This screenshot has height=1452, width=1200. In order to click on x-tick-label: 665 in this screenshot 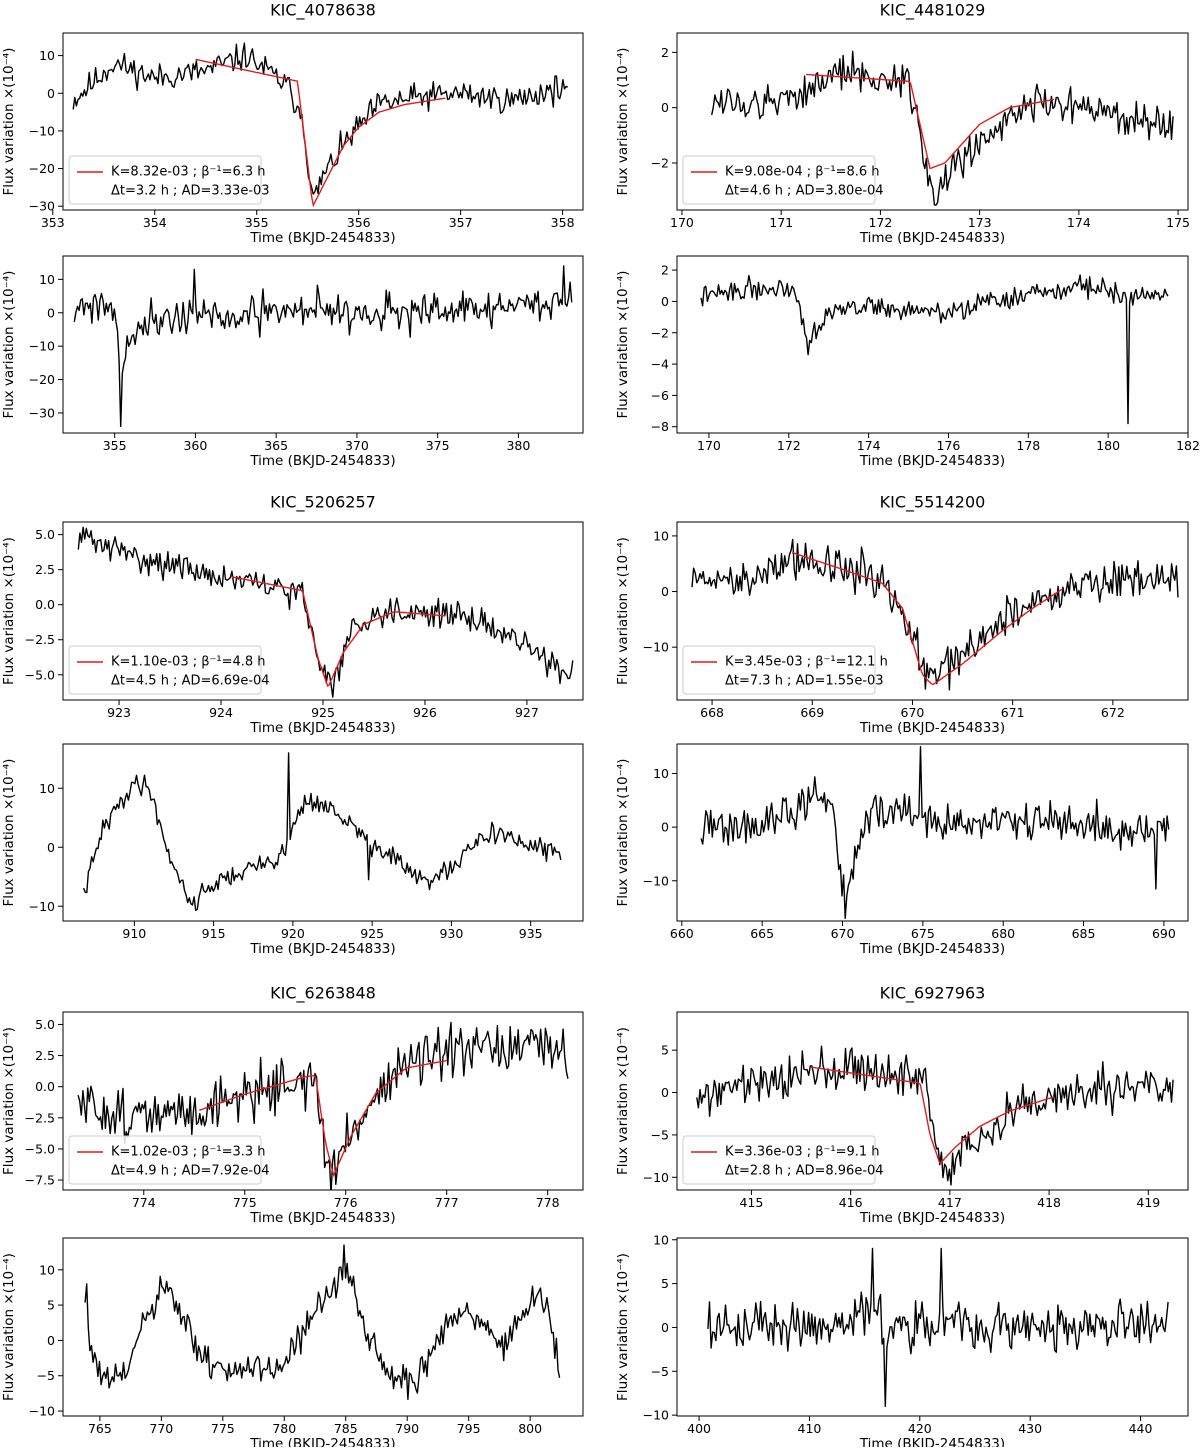, I will do `click(762, 933)`.